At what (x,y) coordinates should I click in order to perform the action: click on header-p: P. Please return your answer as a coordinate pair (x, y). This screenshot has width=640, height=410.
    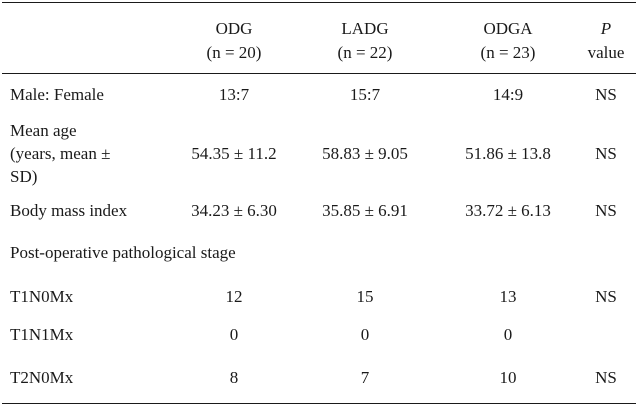
    Looking at the image, I should click on (606, 28).